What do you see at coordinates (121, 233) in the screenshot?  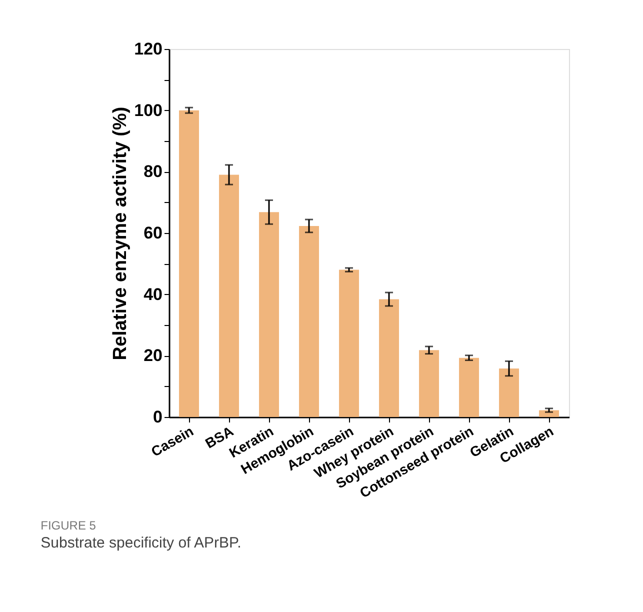 I see `y-axis-title: Relative enzyme activity (%)` at bounding box center [121, 233].